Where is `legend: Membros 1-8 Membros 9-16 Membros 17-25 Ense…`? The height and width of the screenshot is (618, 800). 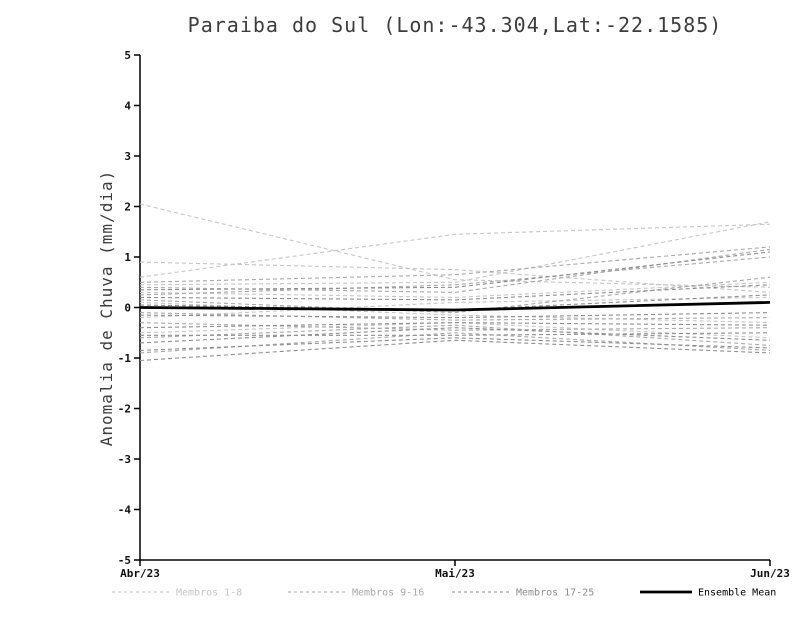 legend: Membros 1-8 Membros 9-16 Membros 17-25 Ense… is located at coordinates (444, 593).